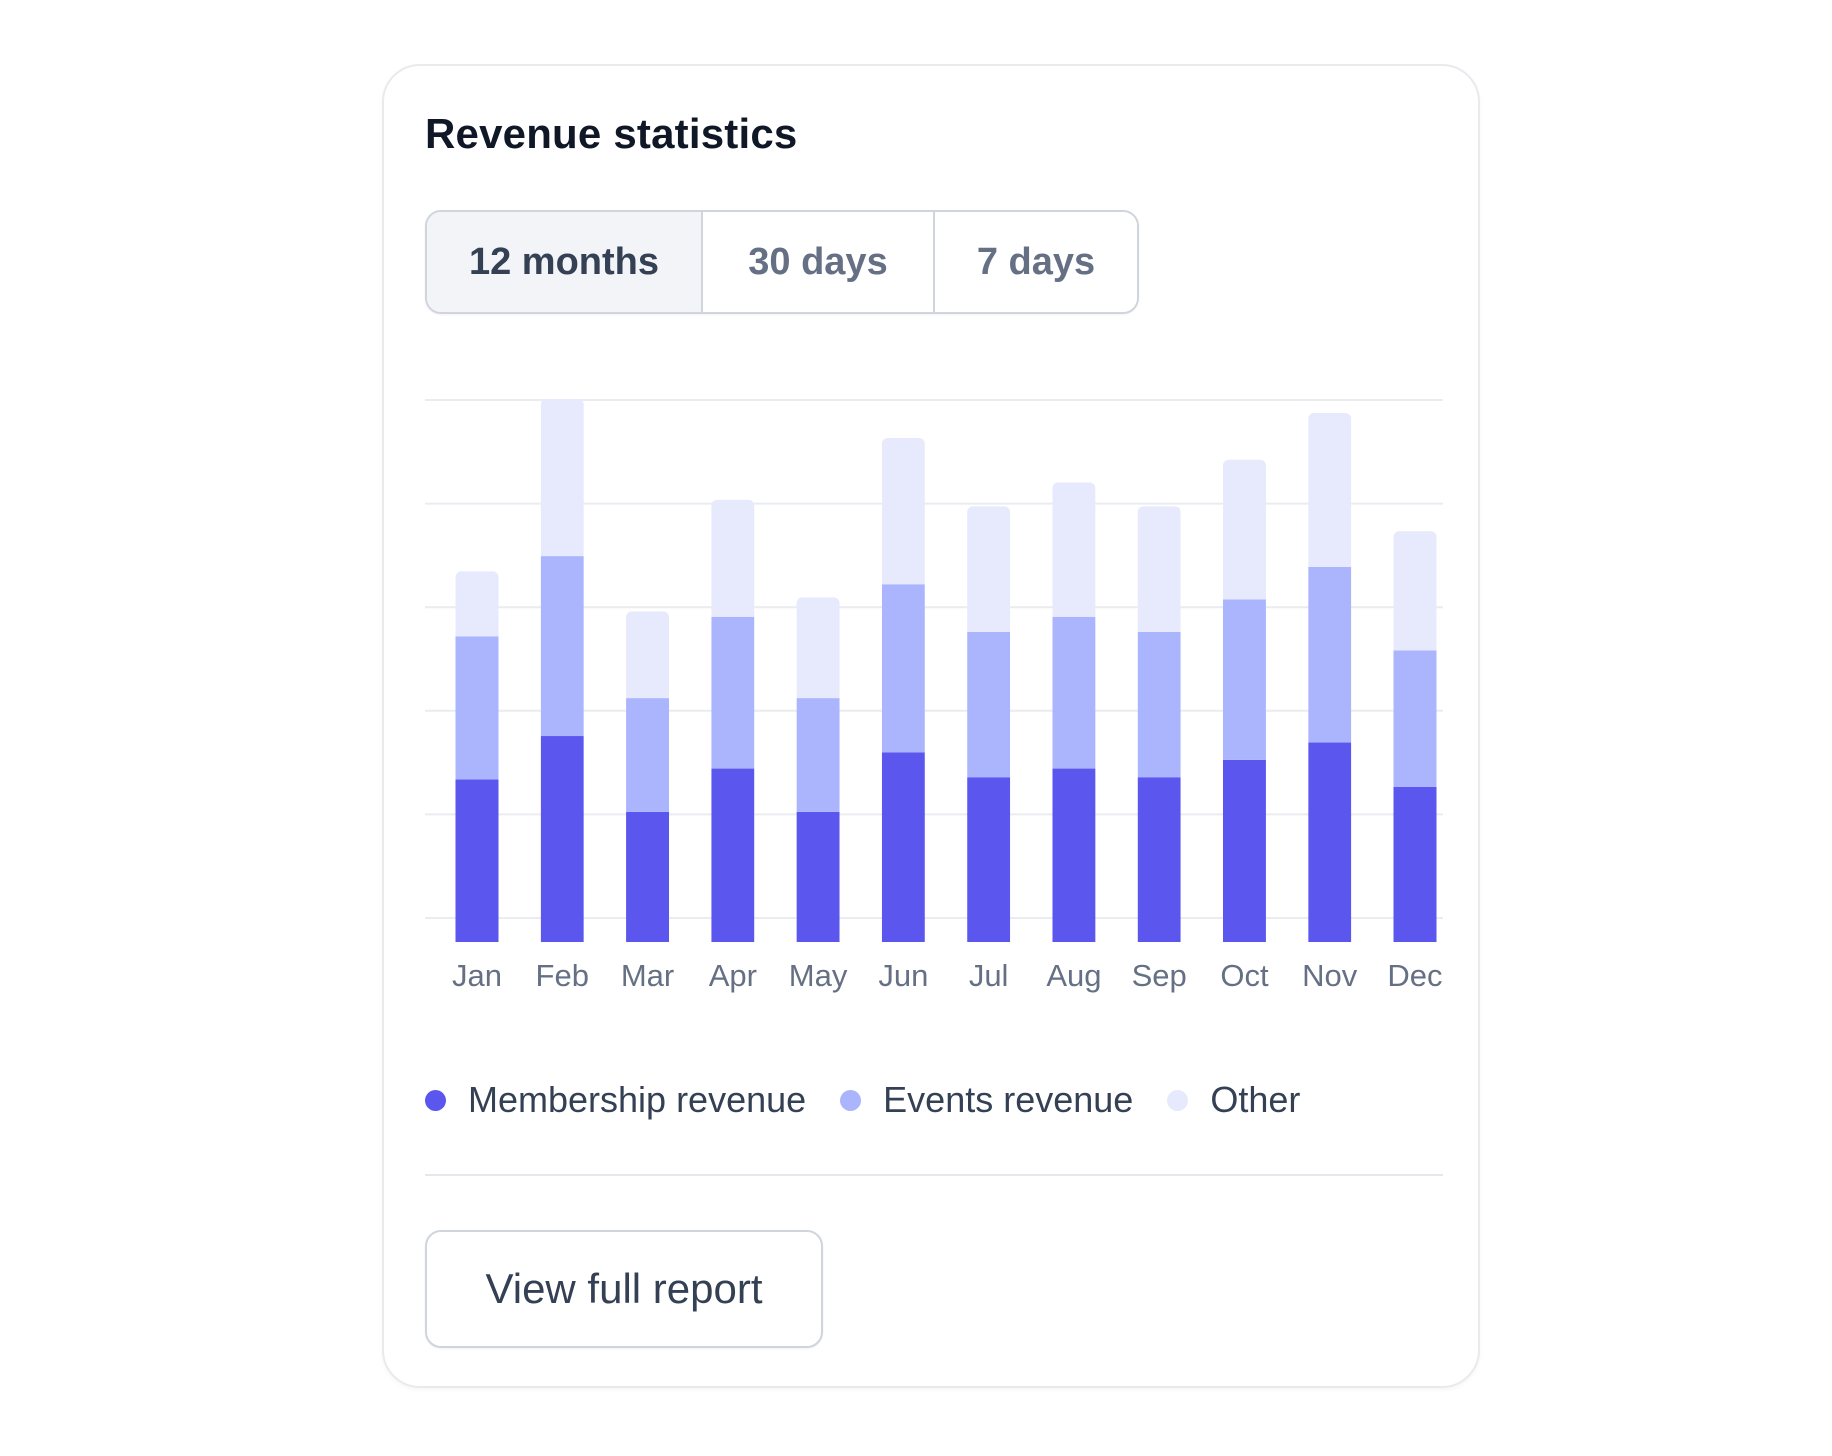  I want to click on bar-jun, so click(903, 689).